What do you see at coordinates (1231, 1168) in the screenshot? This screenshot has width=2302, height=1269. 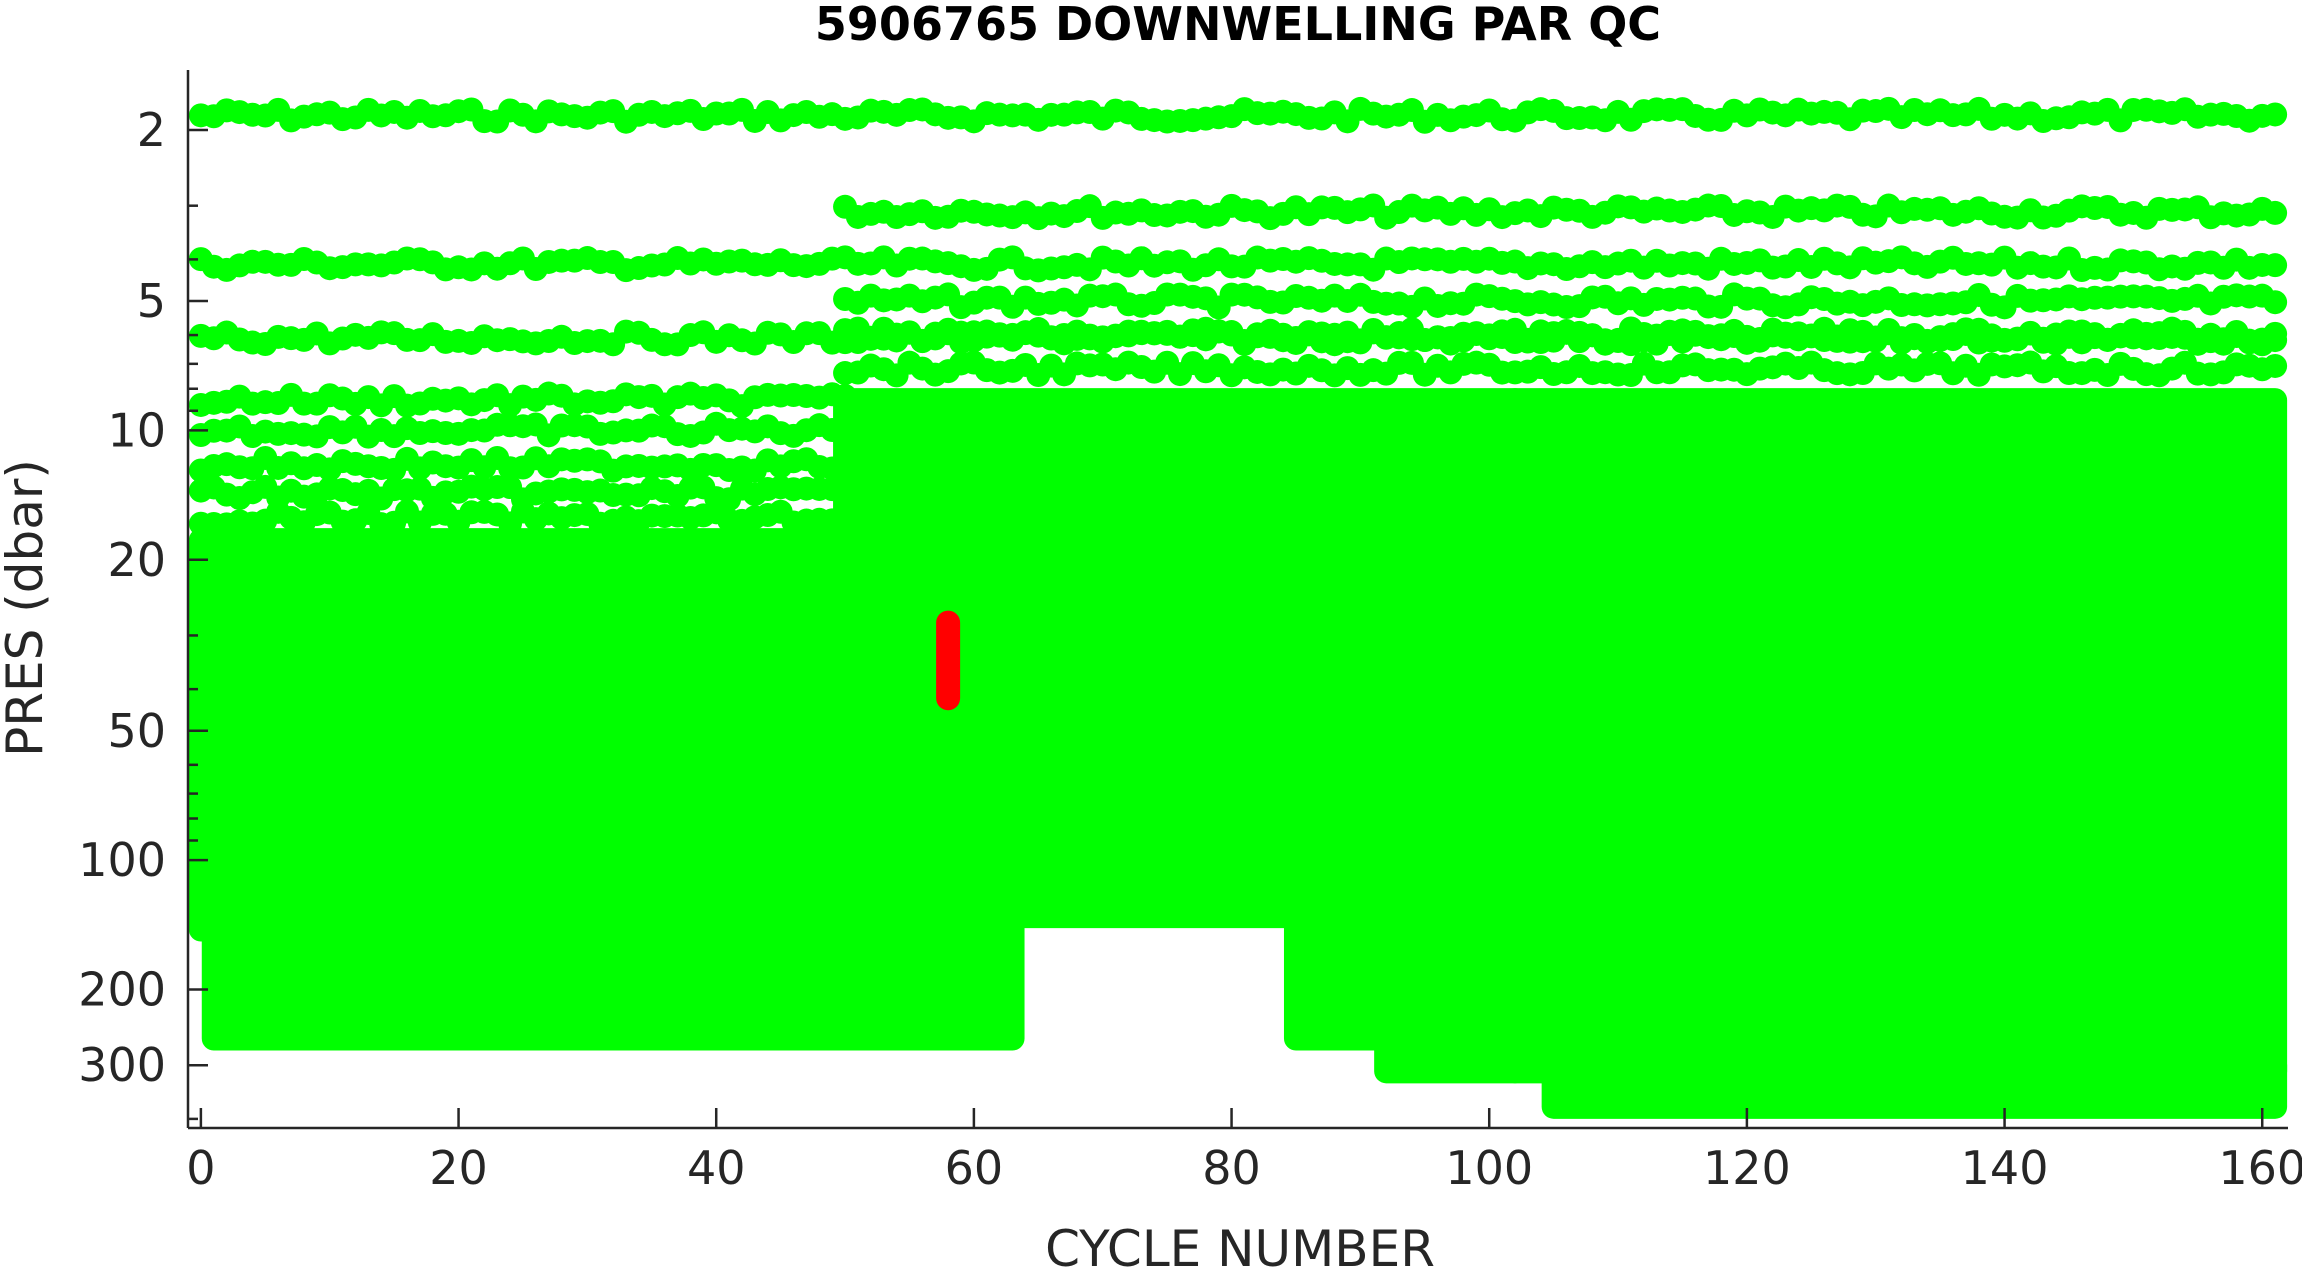 I see `x-tick-label: 80` at bounding box center [1231, 1168].